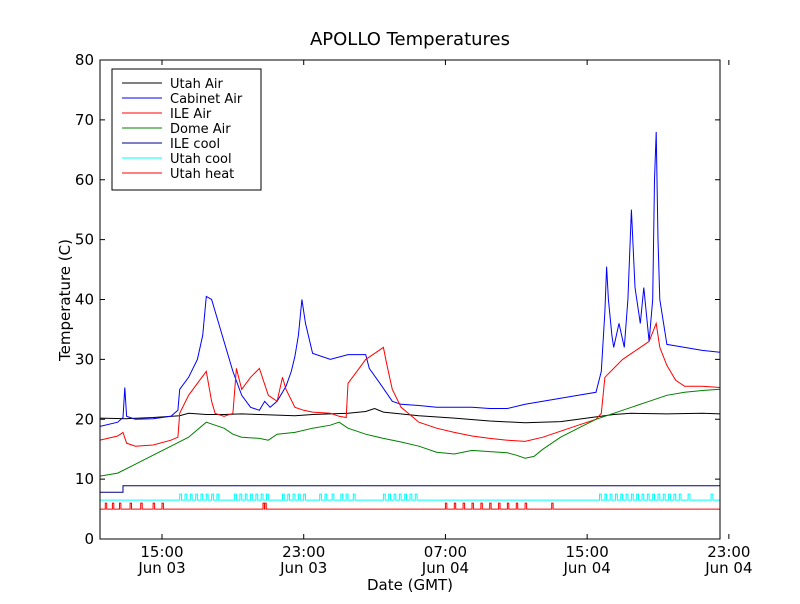  Describe the element at coordinates (410, 432) in the screenshot. I see `series-line-dome-air` at that location.